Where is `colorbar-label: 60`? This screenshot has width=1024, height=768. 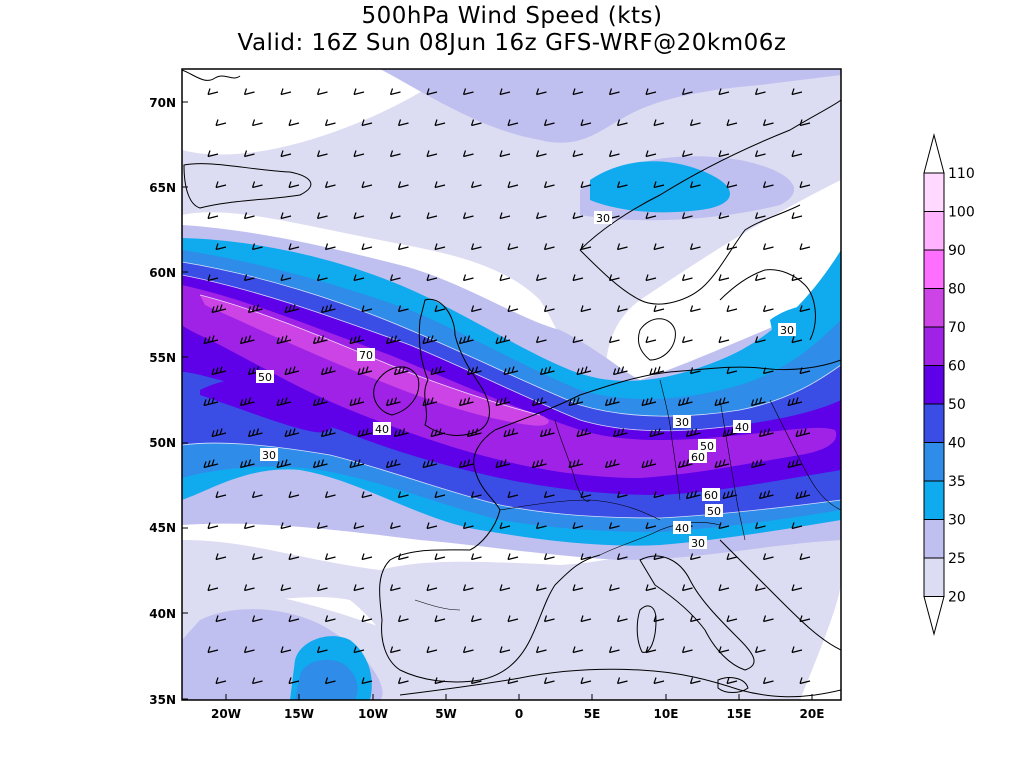
colorbar-label: 60 is located at coordinates (957, 367).